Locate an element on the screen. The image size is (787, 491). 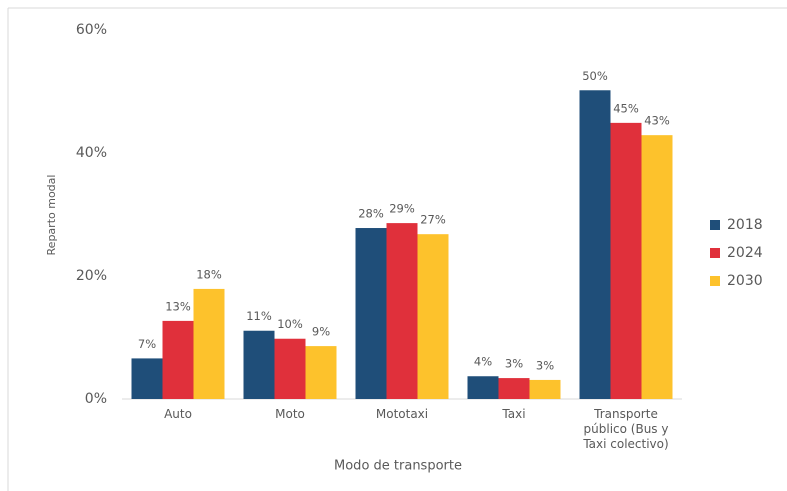
data-label: 9% is located at coordinates (321, 332).